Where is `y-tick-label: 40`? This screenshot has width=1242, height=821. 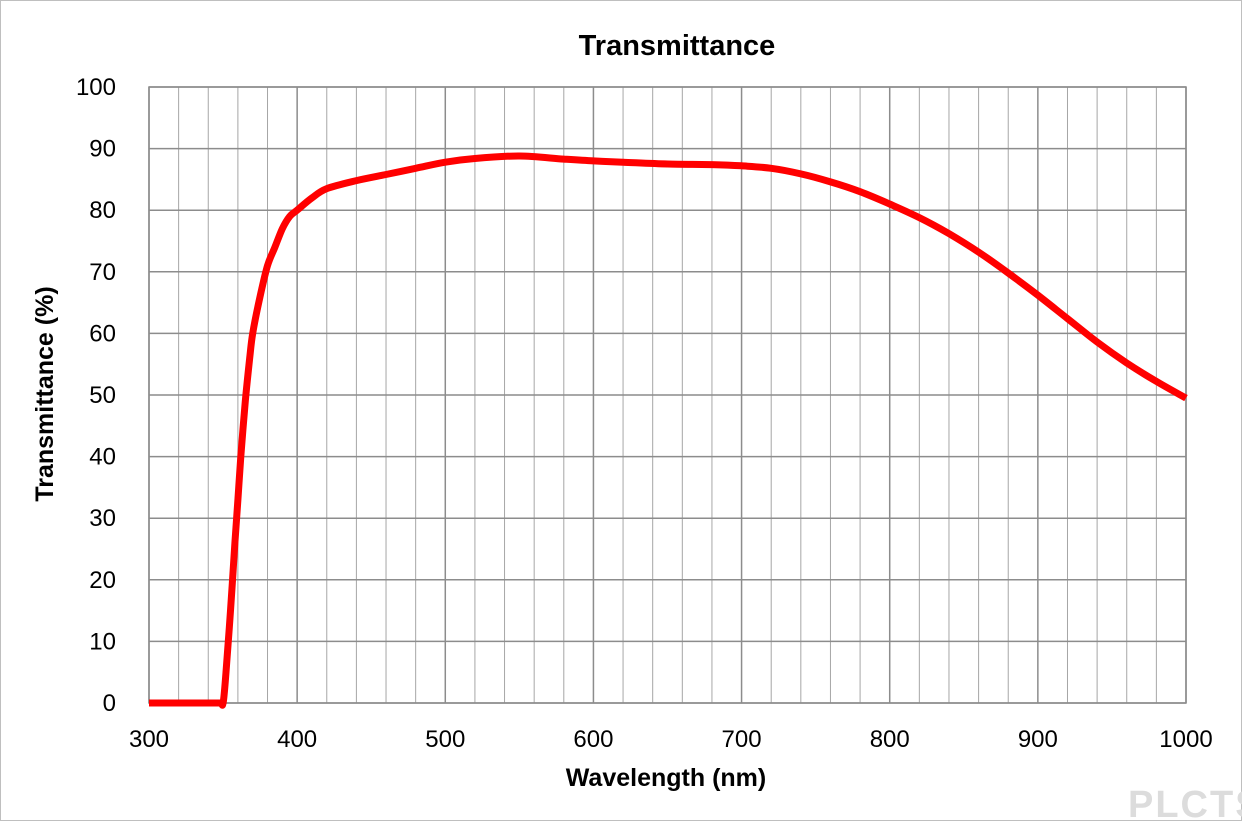 y-tick-label: 40 is located at coordinates (102, 457).